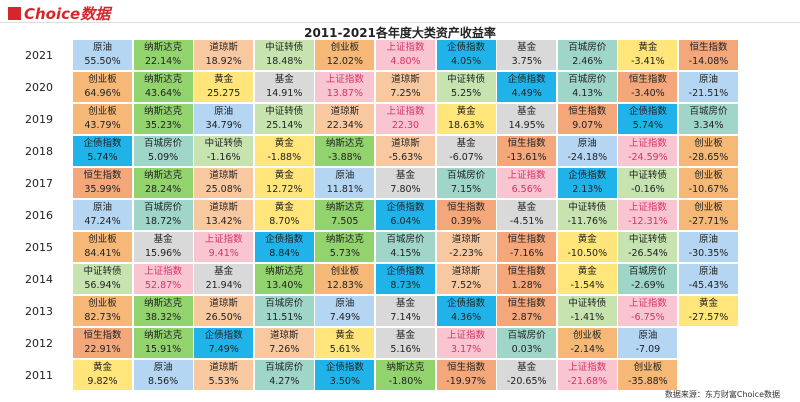  What do you see at coordinates (223, 189) in the screenshot?
I see `asset-return: 25.08%` at bounding box center [223, 189].